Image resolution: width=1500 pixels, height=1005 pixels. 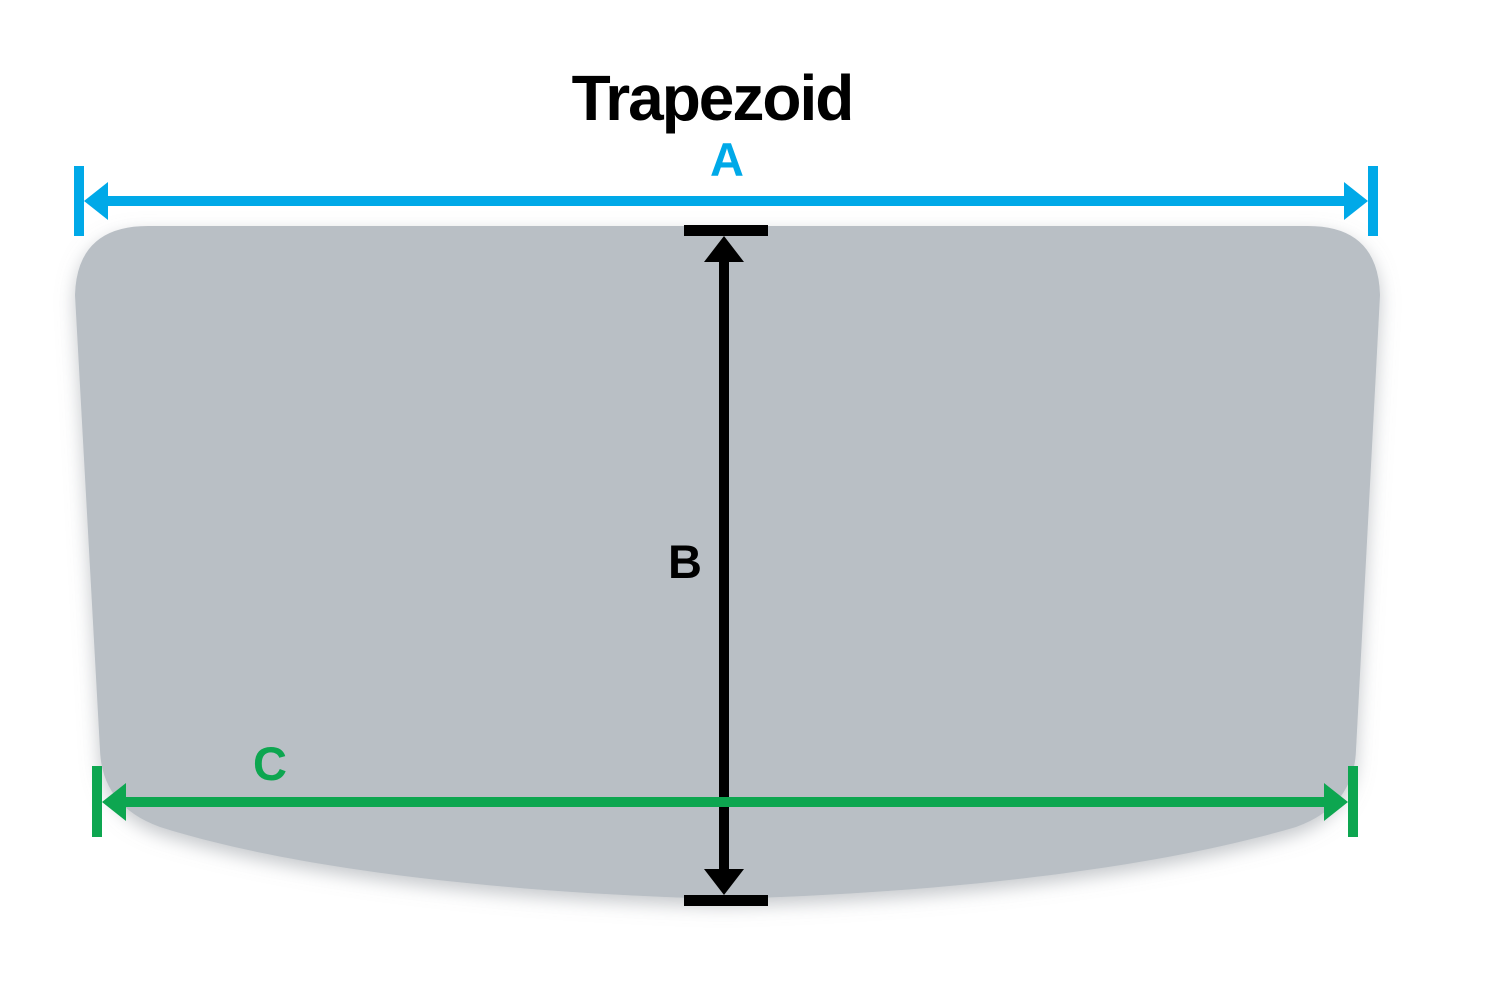 I want to click on b-end-tick-bottom, so click(x=726, y=900).